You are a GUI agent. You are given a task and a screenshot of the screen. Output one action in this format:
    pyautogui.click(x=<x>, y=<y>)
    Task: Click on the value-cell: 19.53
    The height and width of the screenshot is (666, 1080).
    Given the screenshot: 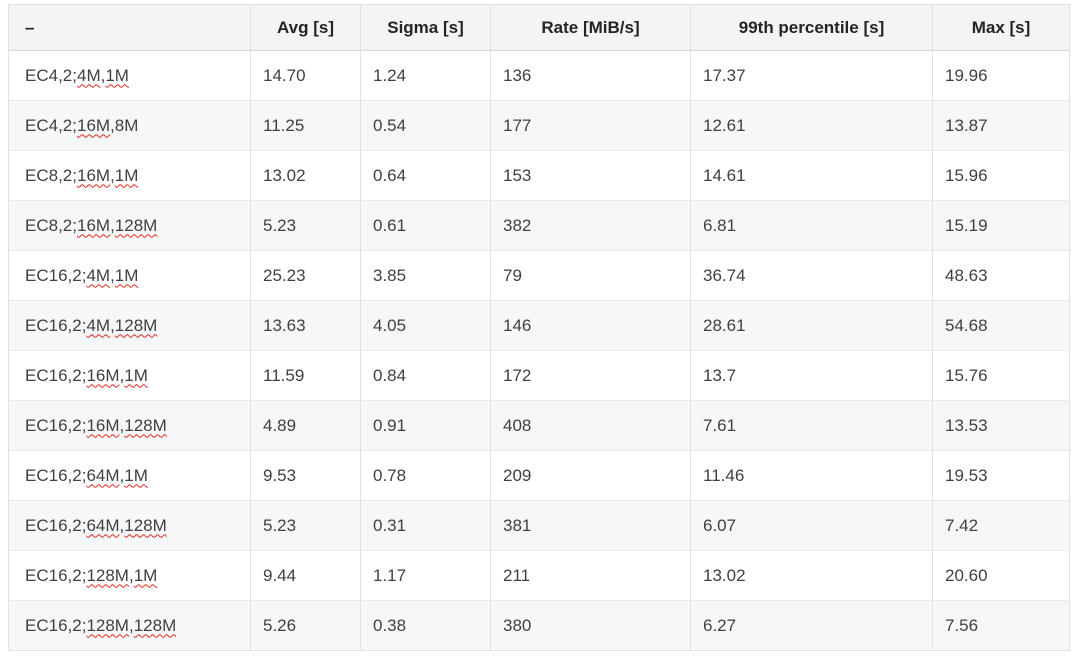 What is the action you would take?
    pyautogui.click(x=1001, y=475)
    